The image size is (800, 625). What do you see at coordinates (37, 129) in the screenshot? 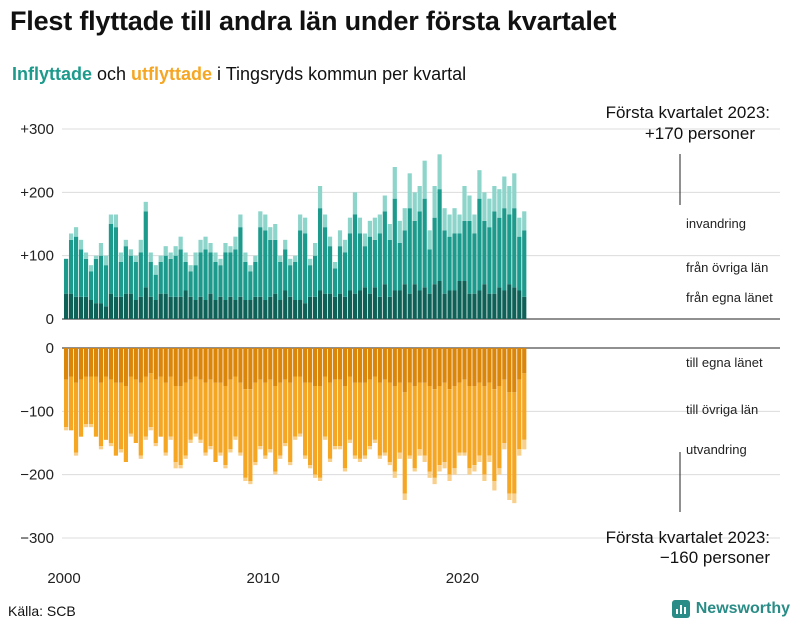
I see `y-tick-label: +300` at bounding box center [37, 129].